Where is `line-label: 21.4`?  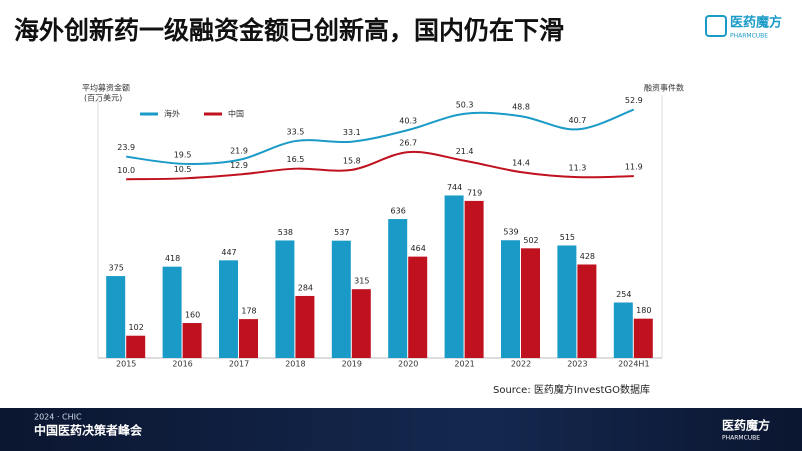 line-label: 21.4 is located at coordinates (465, 151).